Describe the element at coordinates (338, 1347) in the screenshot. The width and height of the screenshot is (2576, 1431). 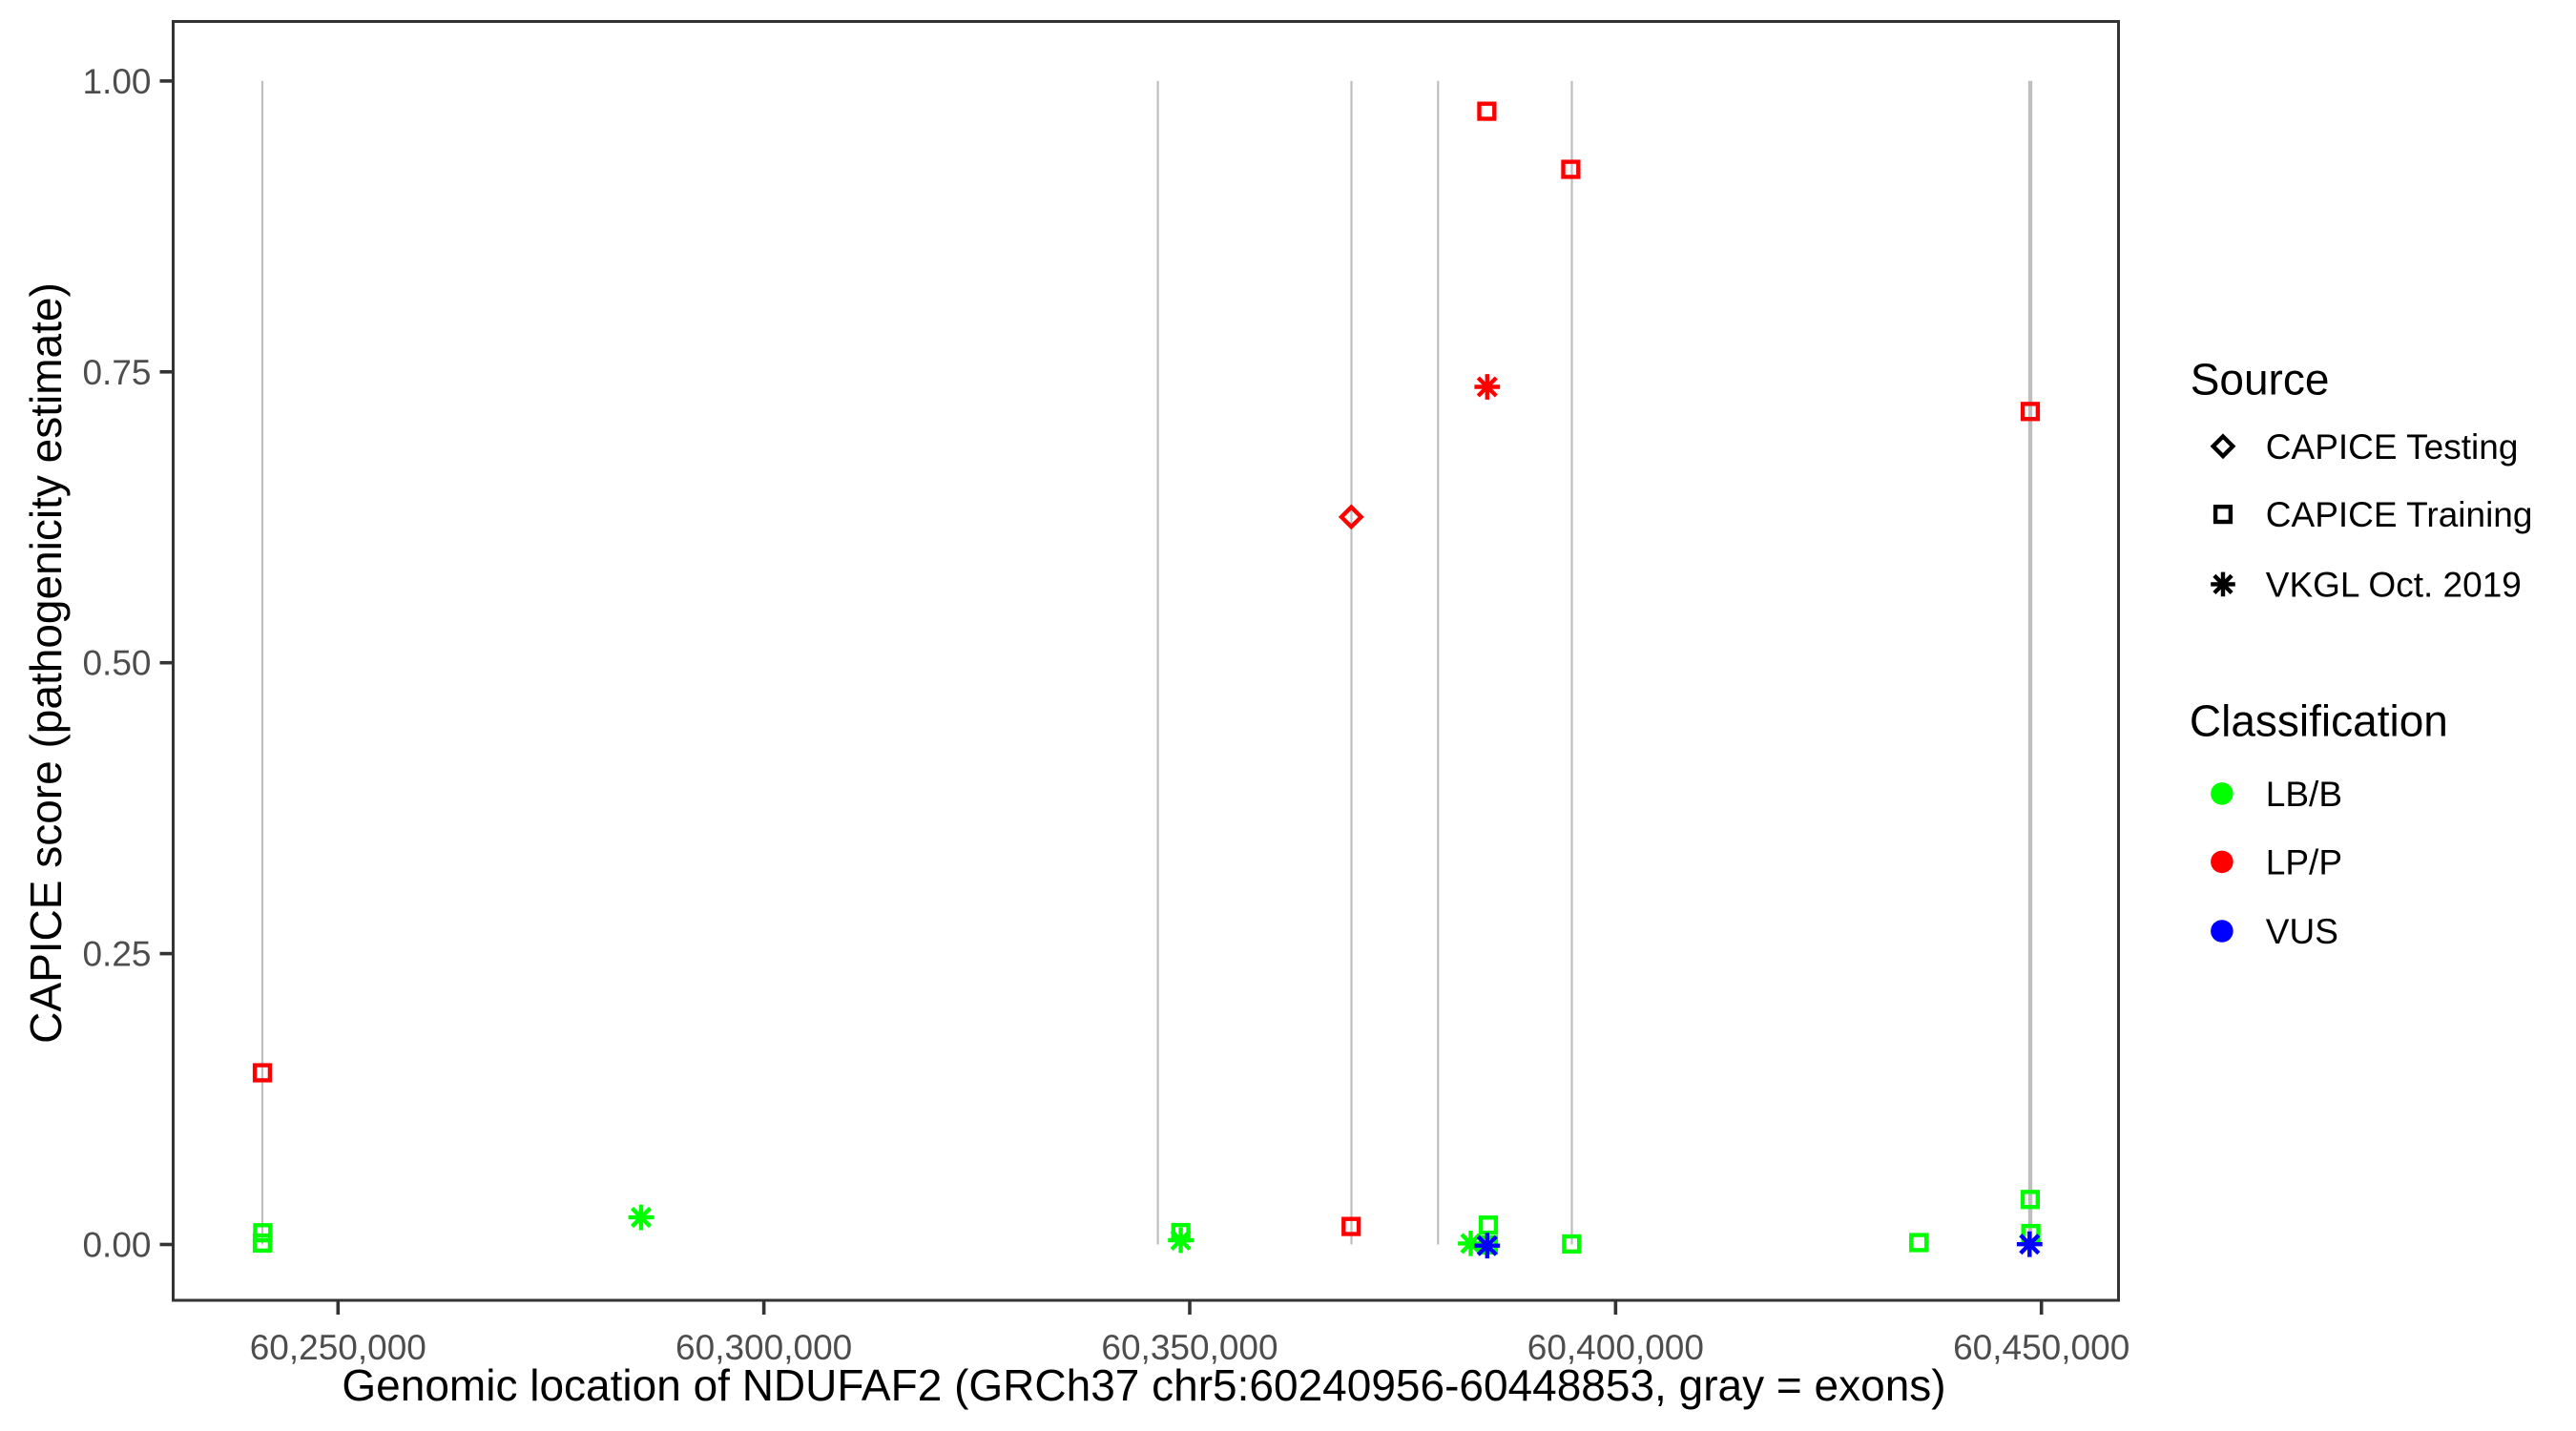
I see `svg-text: 60,250,000` at that location.